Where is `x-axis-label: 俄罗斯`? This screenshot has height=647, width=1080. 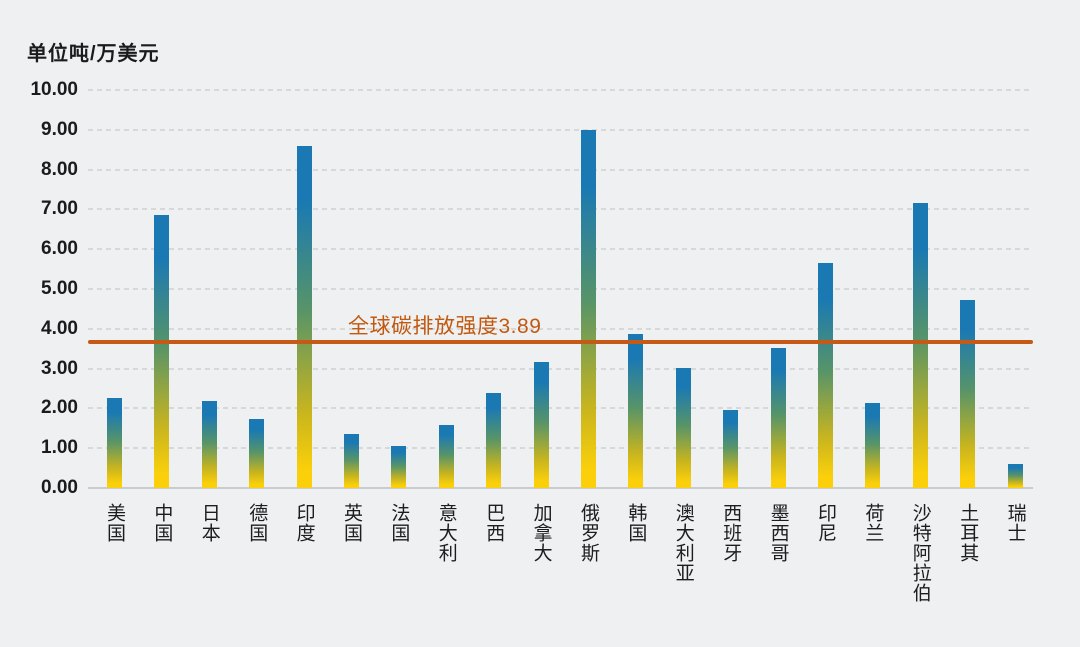
x-axis-label: 俄罗斯 is located at coordinates (588, 533).